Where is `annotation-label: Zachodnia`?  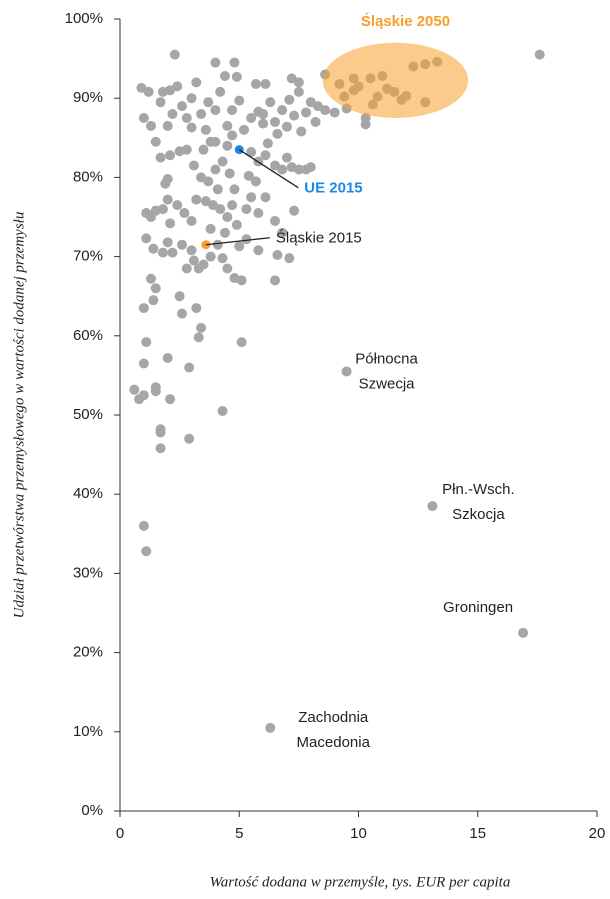
annotation-label: Zachodnia is located at coordinates (333, 717).